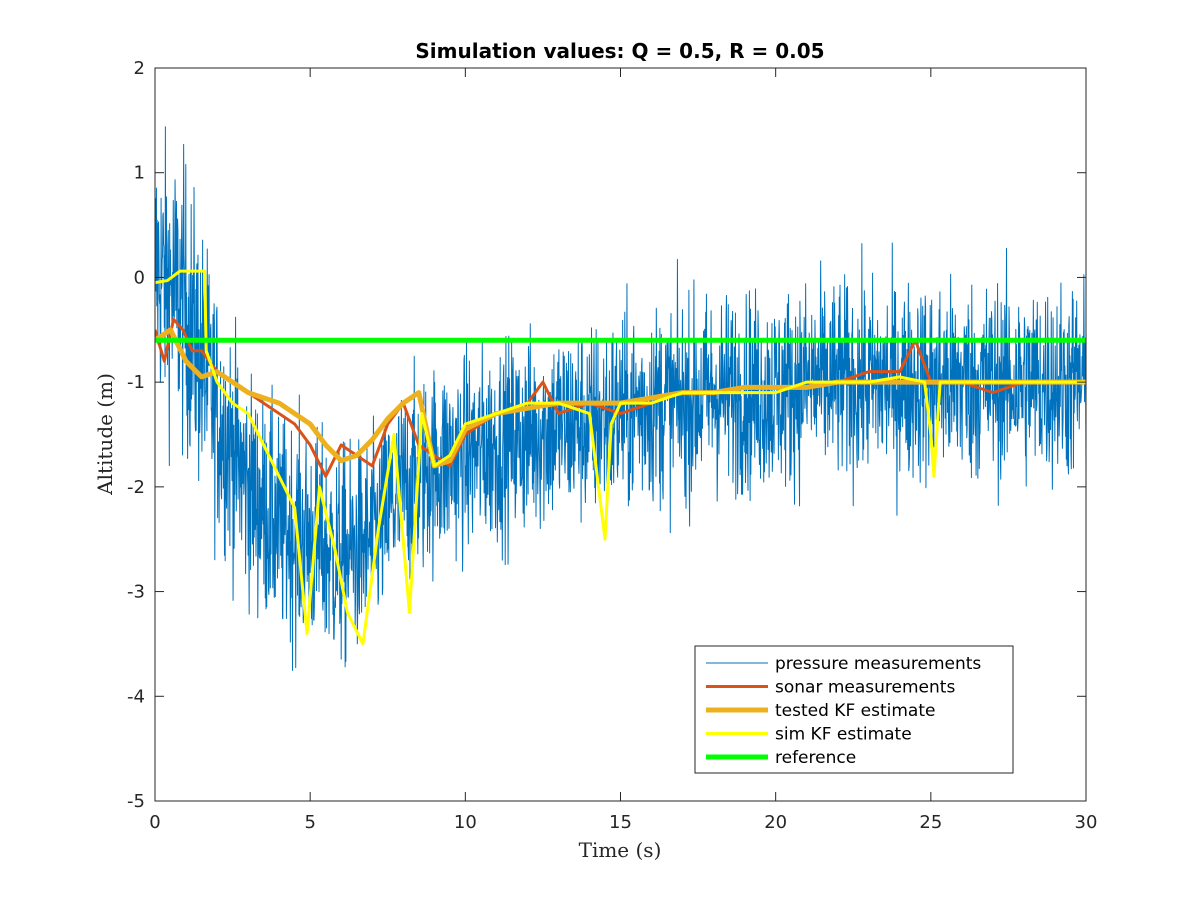 The image size is (1200, 900). What do you see at coordinates (775, 822) in the screenshot?
I see `x-tick-label: 20` at bounding box center [775, 822].